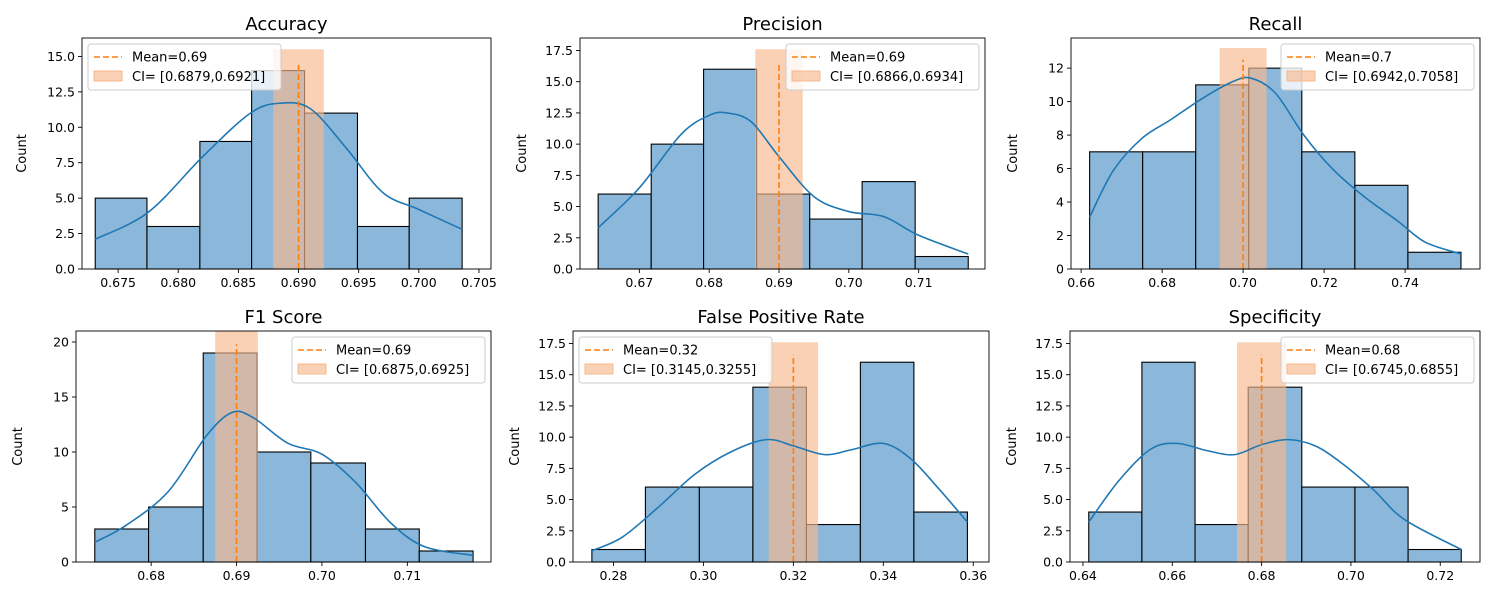  Describe the element at coordinates (388, 360) in the screenshot. I see `legend: Mean=0.69 CI= [0.6875,0.6925]` at that location.